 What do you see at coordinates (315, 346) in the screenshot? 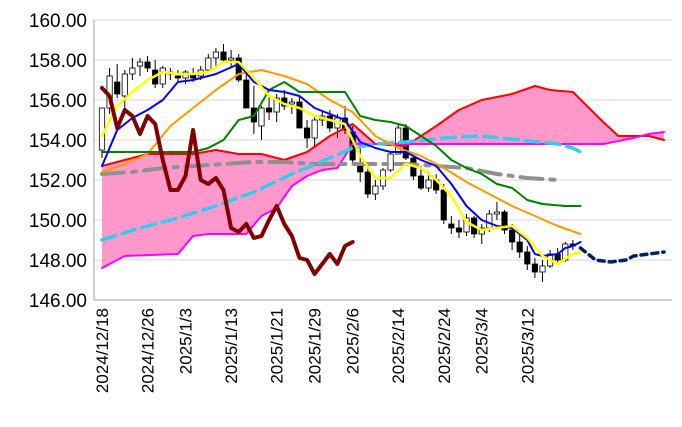
I see `x-tick-label: 2025/1/29` at bounding box center [315, 346].